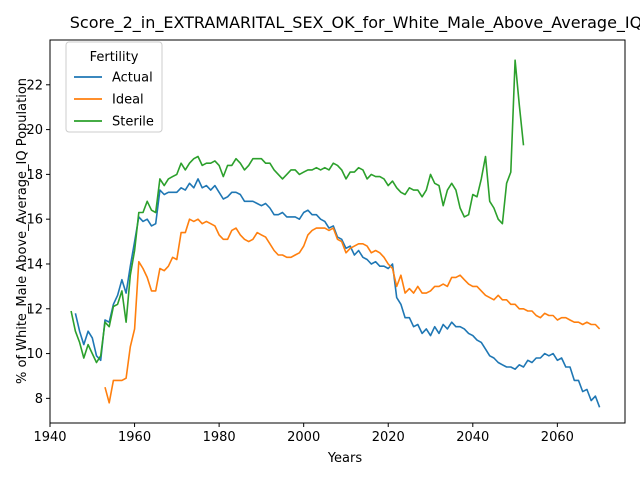  Describe the element at coordinates (557, 437) in the screenshot. I see `x-tick-label: 2060` at that location.